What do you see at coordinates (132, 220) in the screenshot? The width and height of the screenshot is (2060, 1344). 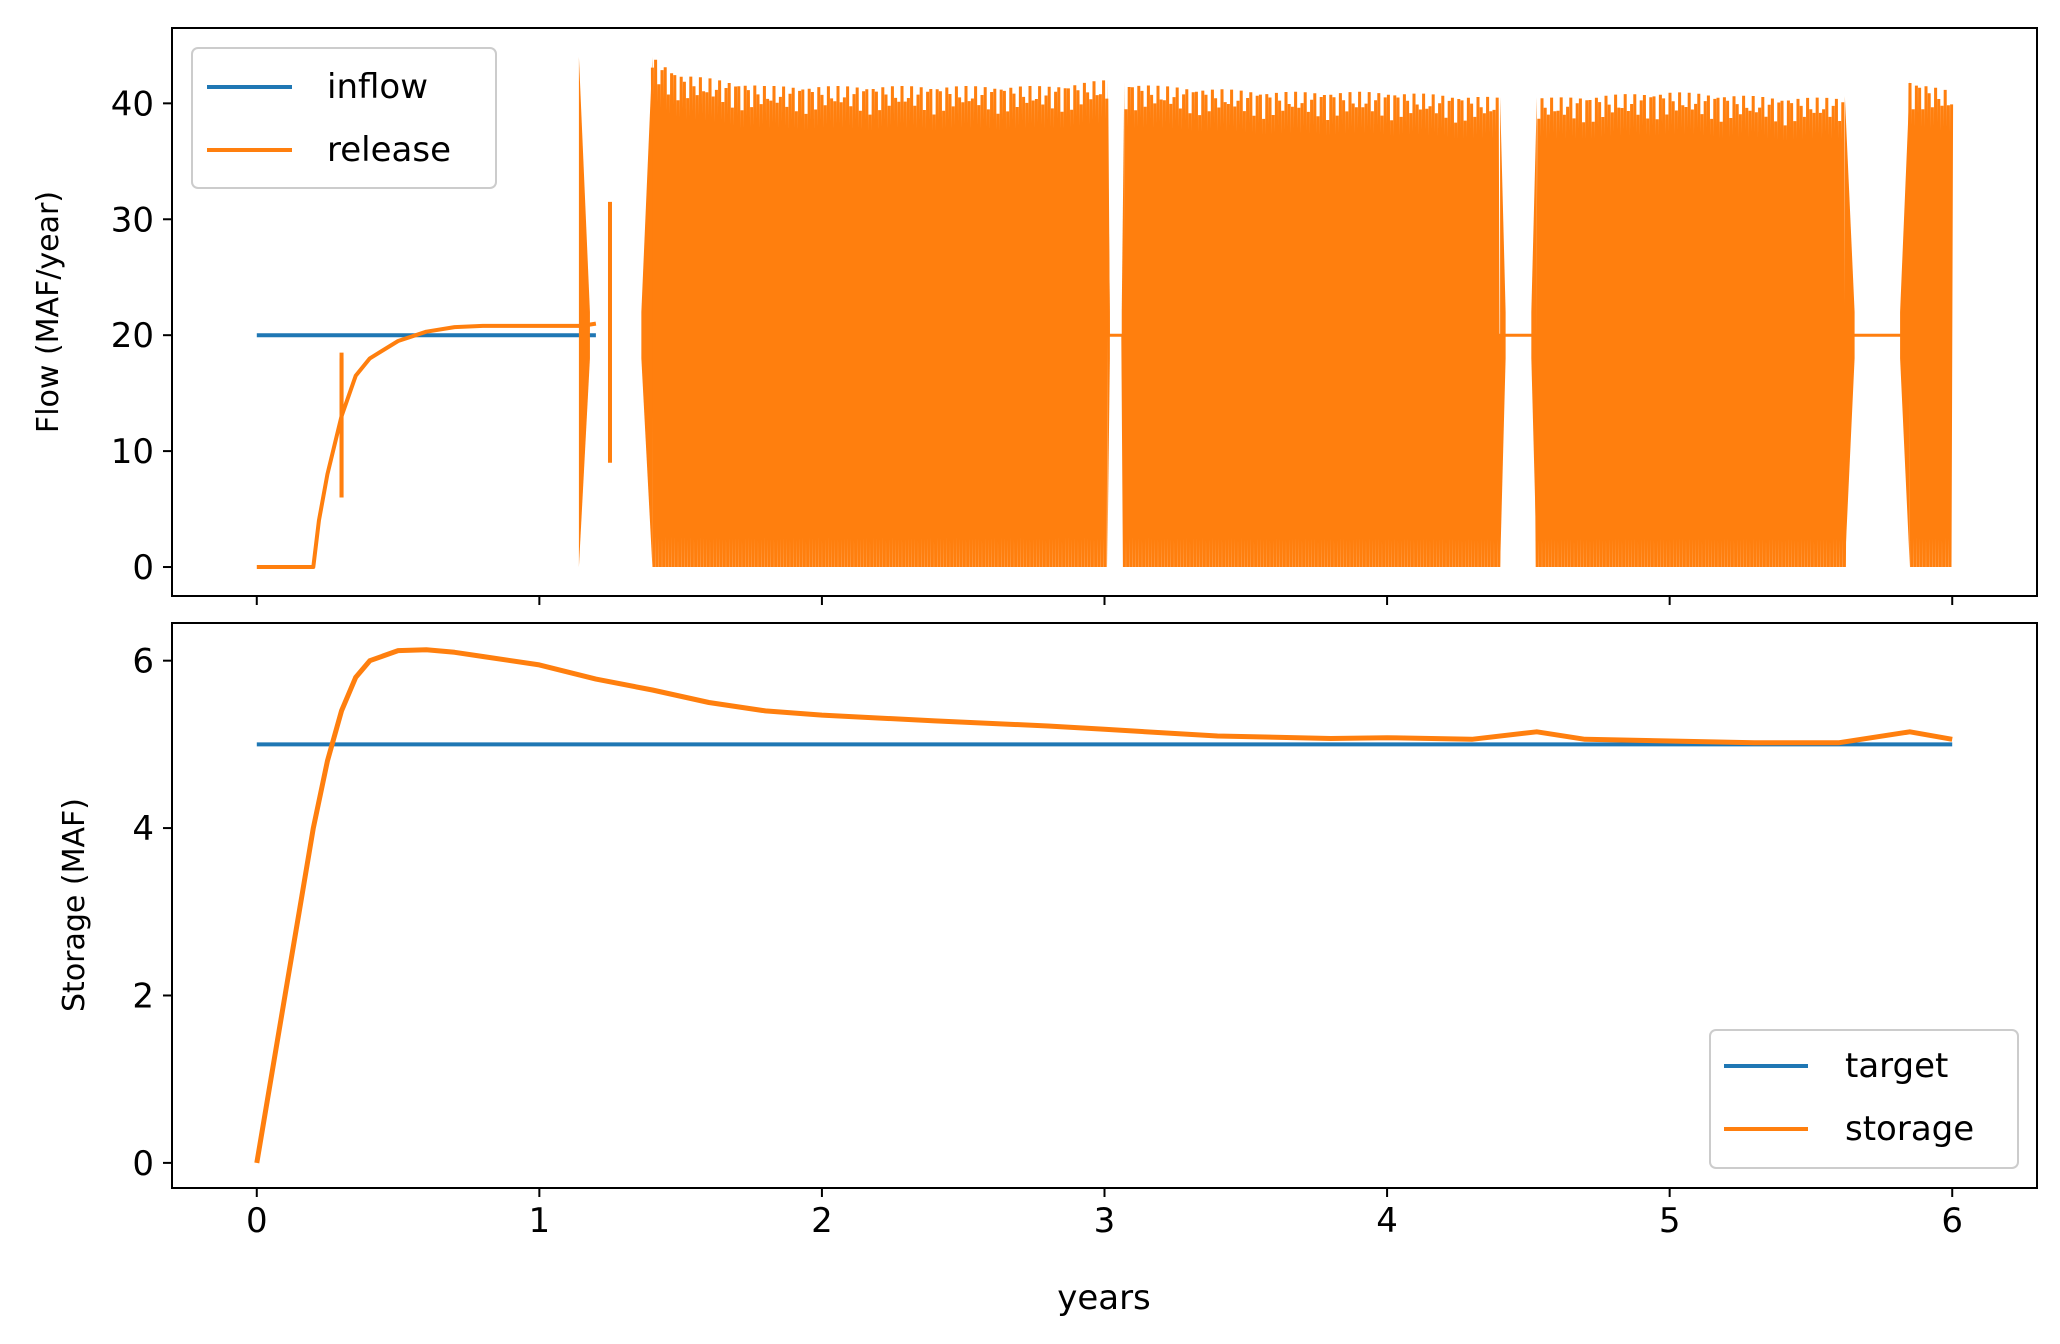 I see `flow-y-tick-label: 30` at bounding box center [132, 220].